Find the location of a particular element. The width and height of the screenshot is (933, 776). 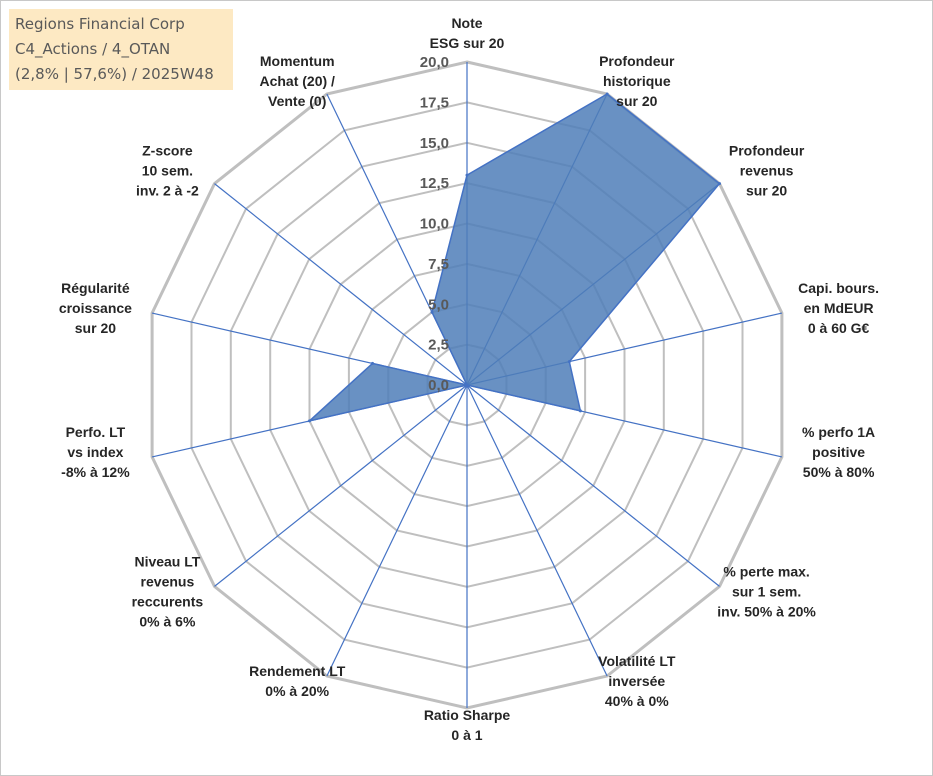

axis-label-line: en MdEUR is located at coordinates (839, 308).